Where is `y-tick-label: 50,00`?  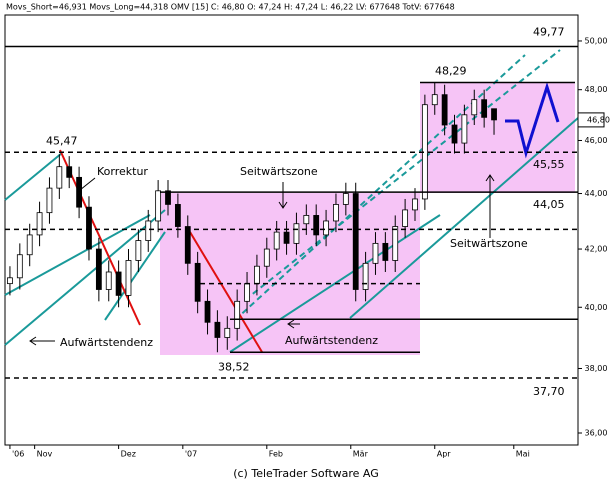 y-tick-label: 50,00 is located at coordinates (596, 40).